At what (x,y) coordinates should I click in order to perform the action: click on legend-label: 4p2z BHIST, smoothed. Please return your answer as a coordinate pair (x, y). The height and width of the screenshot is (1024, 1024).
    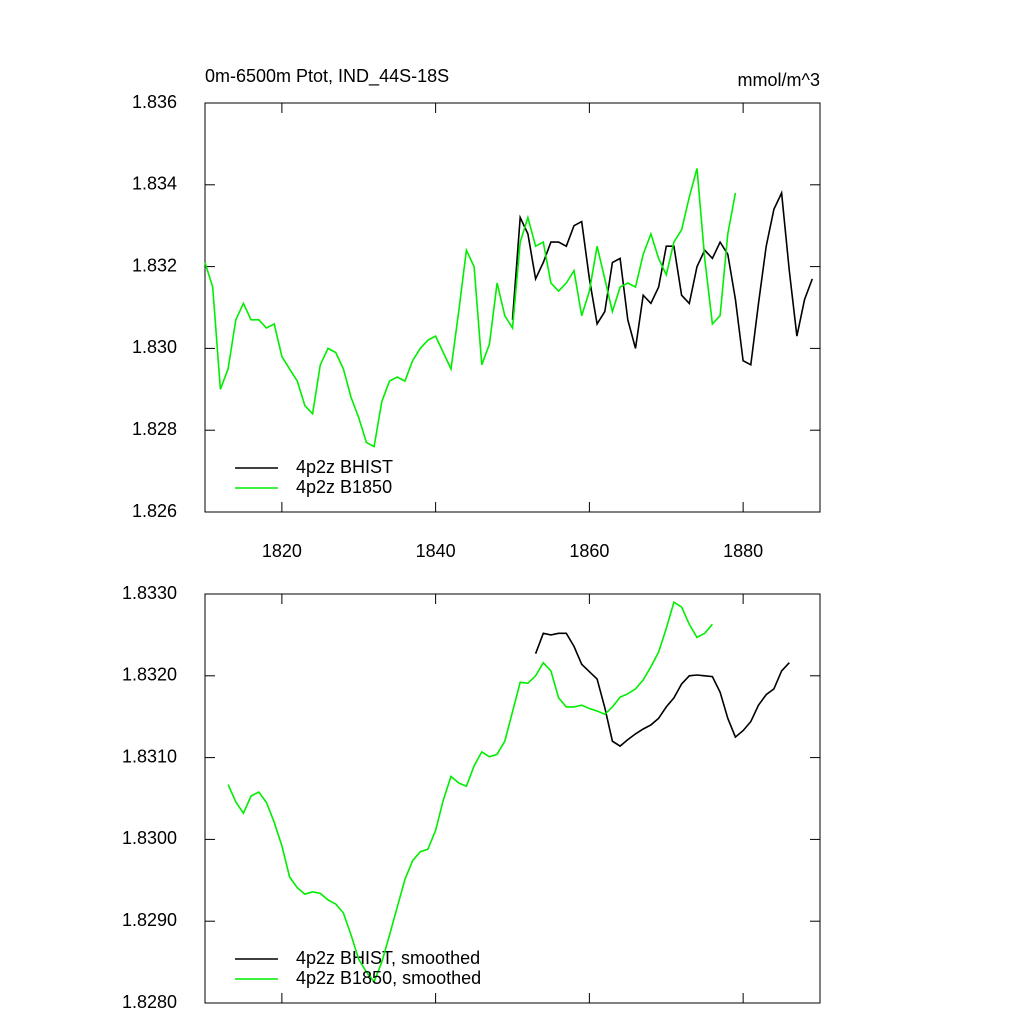
    Looking at the image, I should click on (388, 958).